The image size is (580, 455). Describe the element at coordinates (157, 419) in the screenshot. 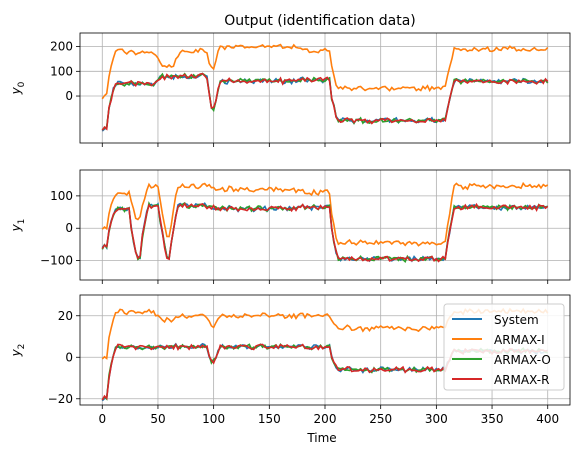

I see `x-tick-label: 50` at that location.